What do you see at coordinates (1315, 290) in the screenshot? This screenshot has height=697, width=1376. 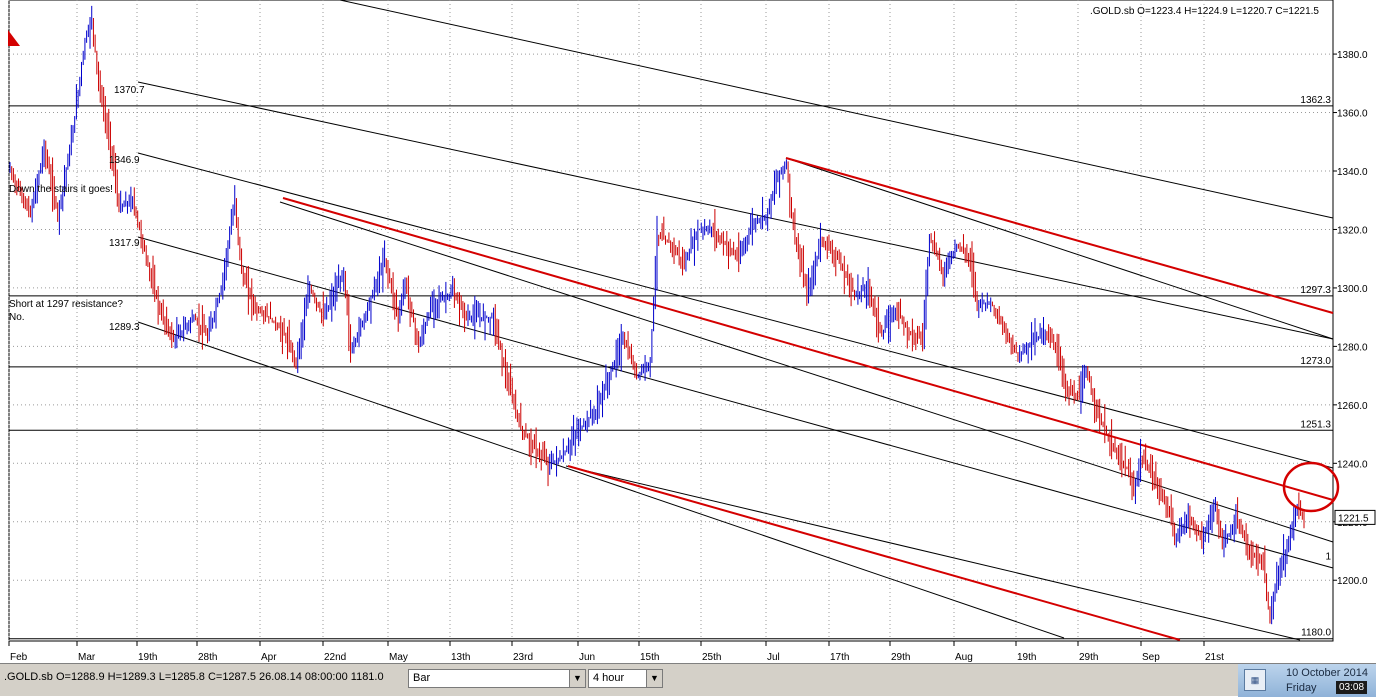 I see `level-label: 1297.3` at bounding box center [1315, 290].